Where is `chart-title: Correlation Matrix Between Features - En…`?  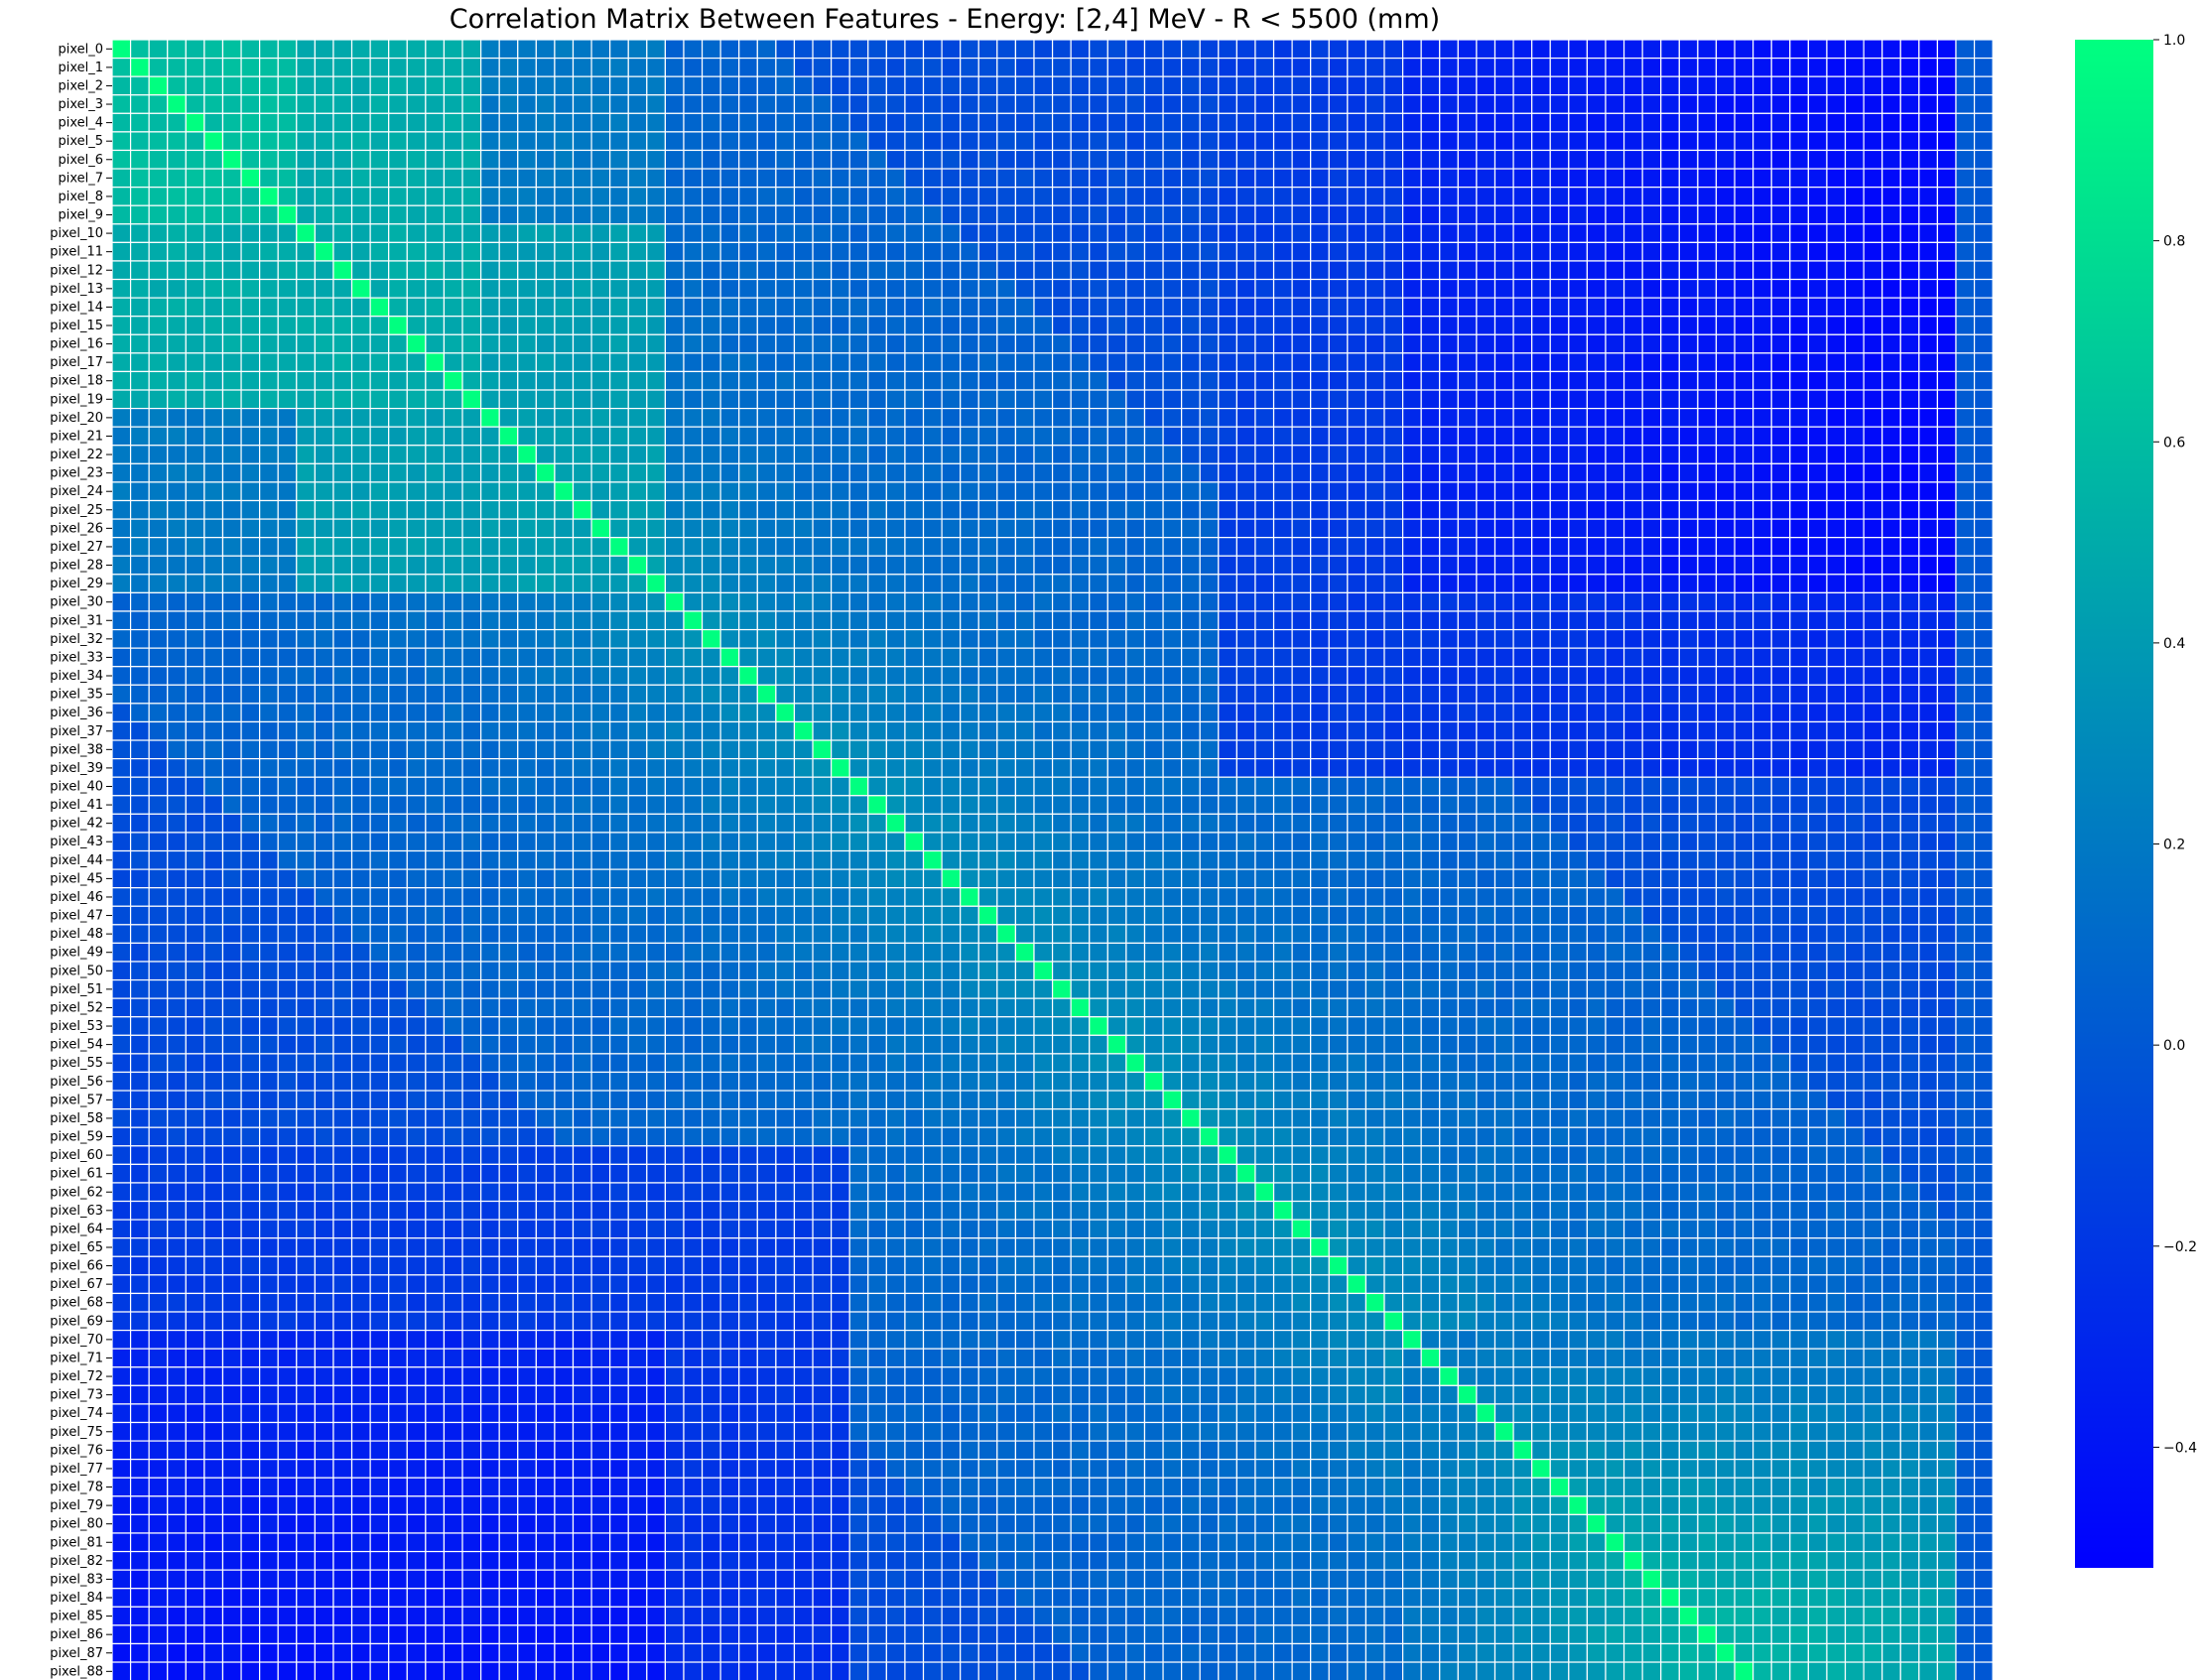 chart-title: Correlation Matrix Between Features - En… is located at coordinates (945, 19).